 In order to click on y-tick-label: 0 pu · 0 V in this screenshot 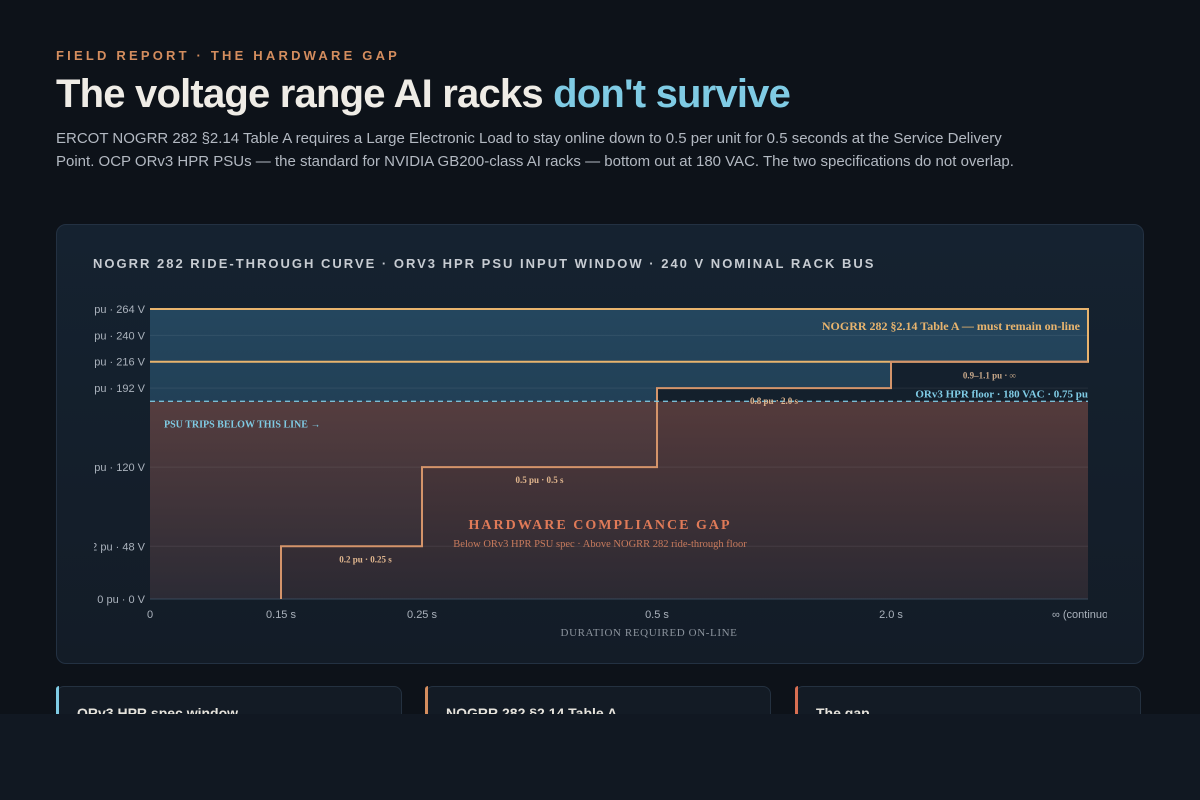, I will do `click(121, 600)`.